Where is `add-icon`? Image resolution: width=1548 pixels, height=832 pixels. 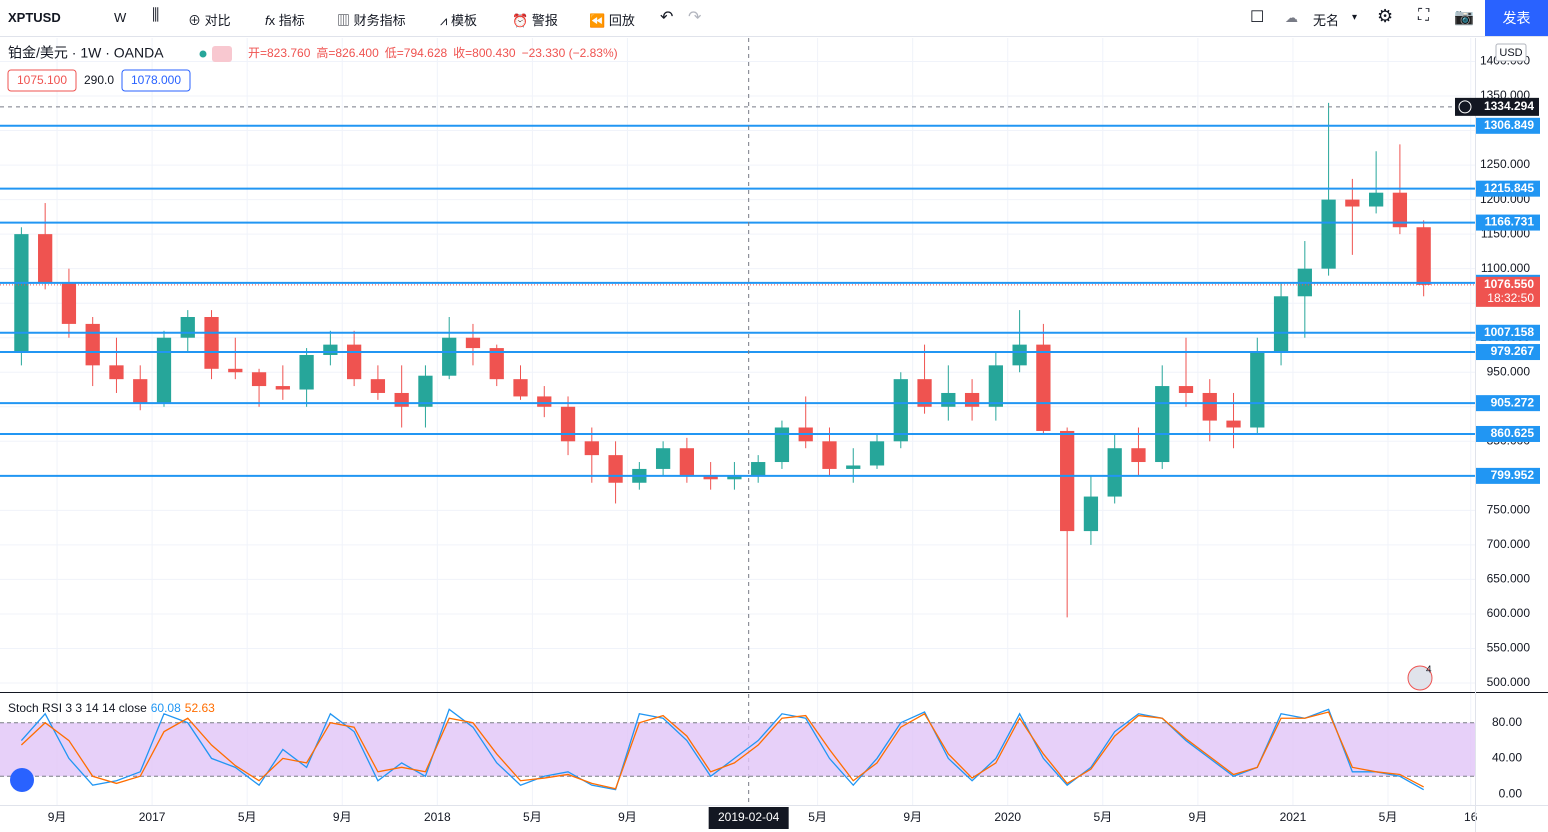 add-icon is located at coordinates (1465, 107).